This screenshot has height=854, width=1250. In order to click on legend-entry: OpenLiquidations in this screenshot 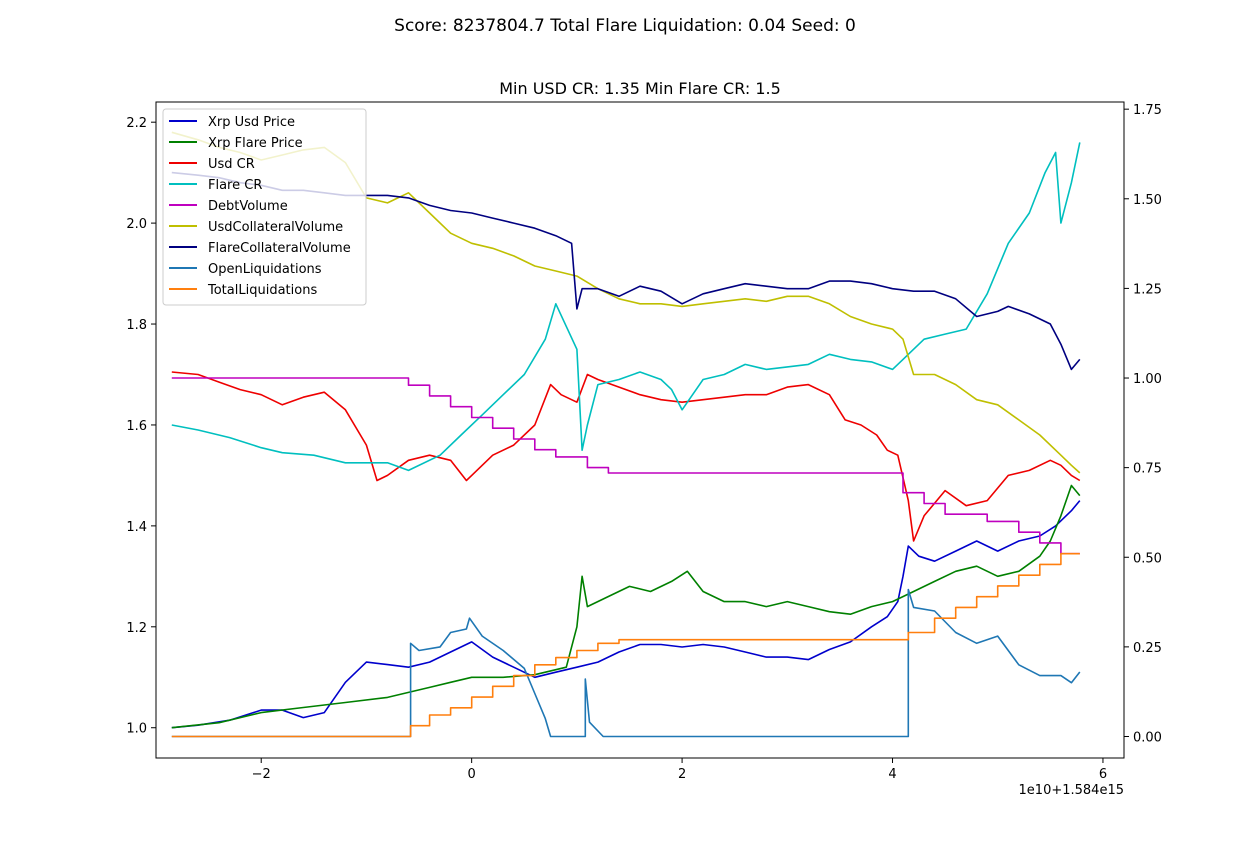, I will do `click(265, 269)`.